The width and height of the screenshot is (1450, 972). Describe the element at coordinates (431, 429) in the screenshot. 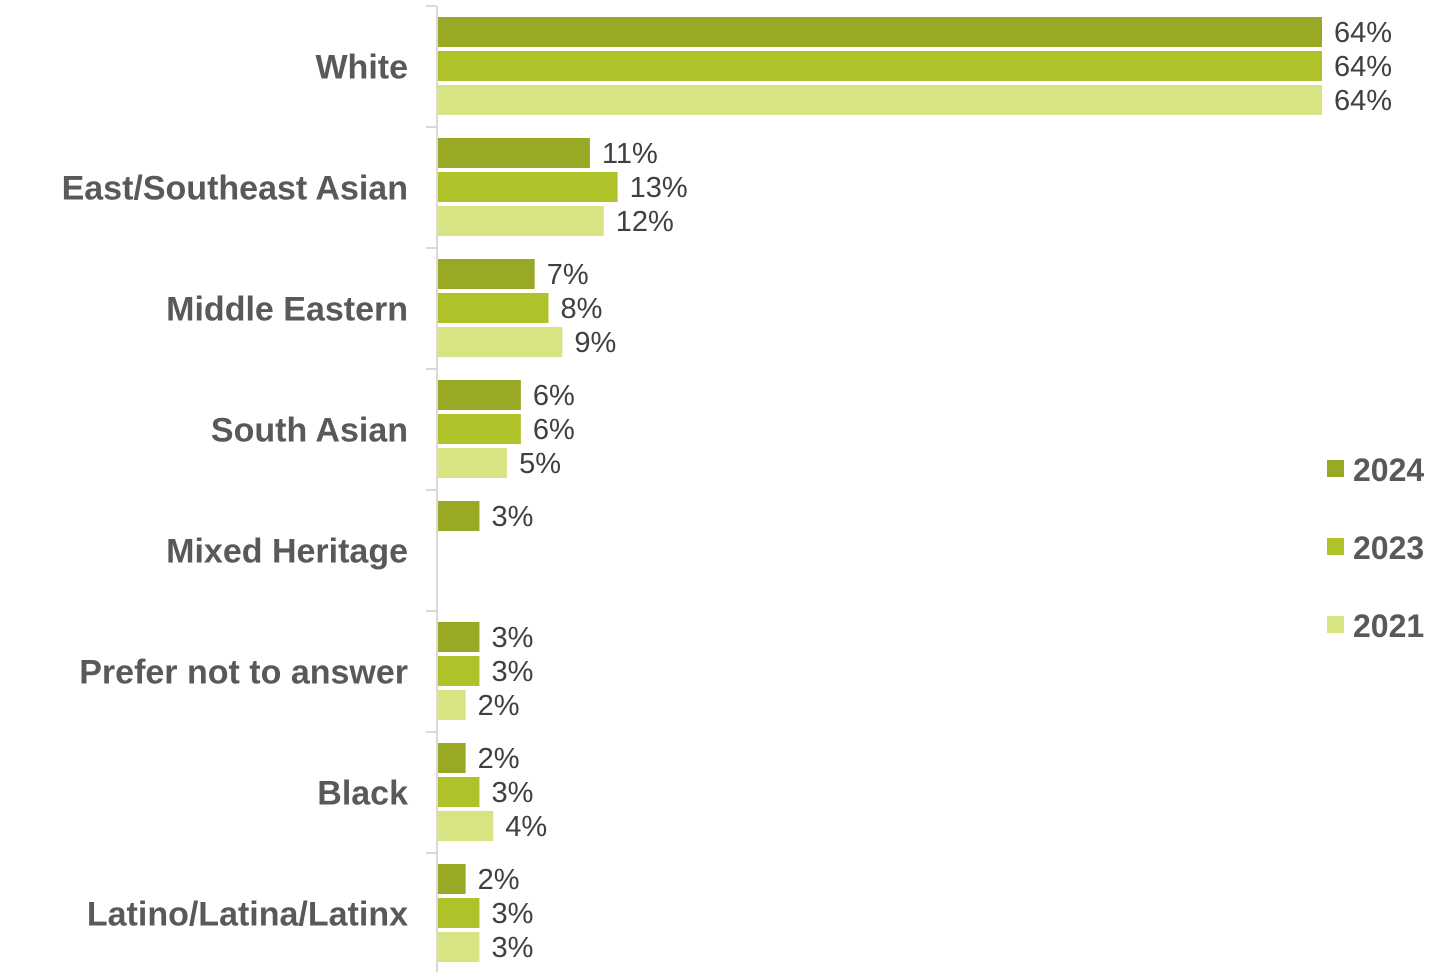

I see `axis-ticks` at that location.